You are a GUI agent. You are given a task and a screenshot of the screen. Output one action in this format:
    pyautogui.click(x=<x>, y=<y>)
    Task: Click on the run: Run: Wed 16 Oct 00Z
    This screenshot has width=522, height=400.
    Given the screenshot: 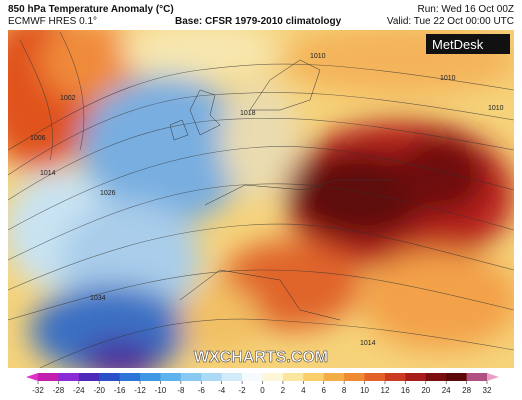 What is the action you would take?
    pyautogui.click(x=465, y=9)
    